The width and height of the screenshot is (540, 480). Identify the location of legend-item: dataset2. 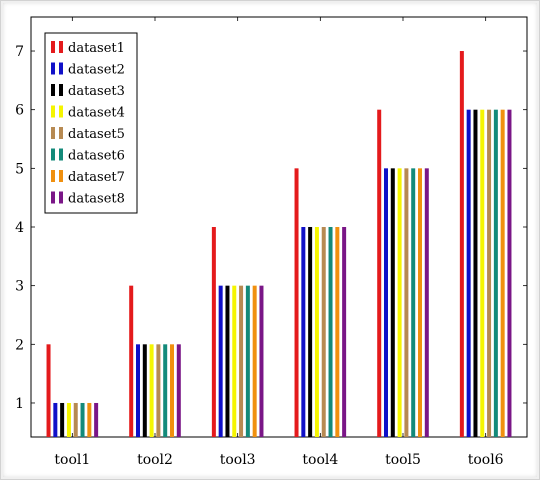
(88, 70).